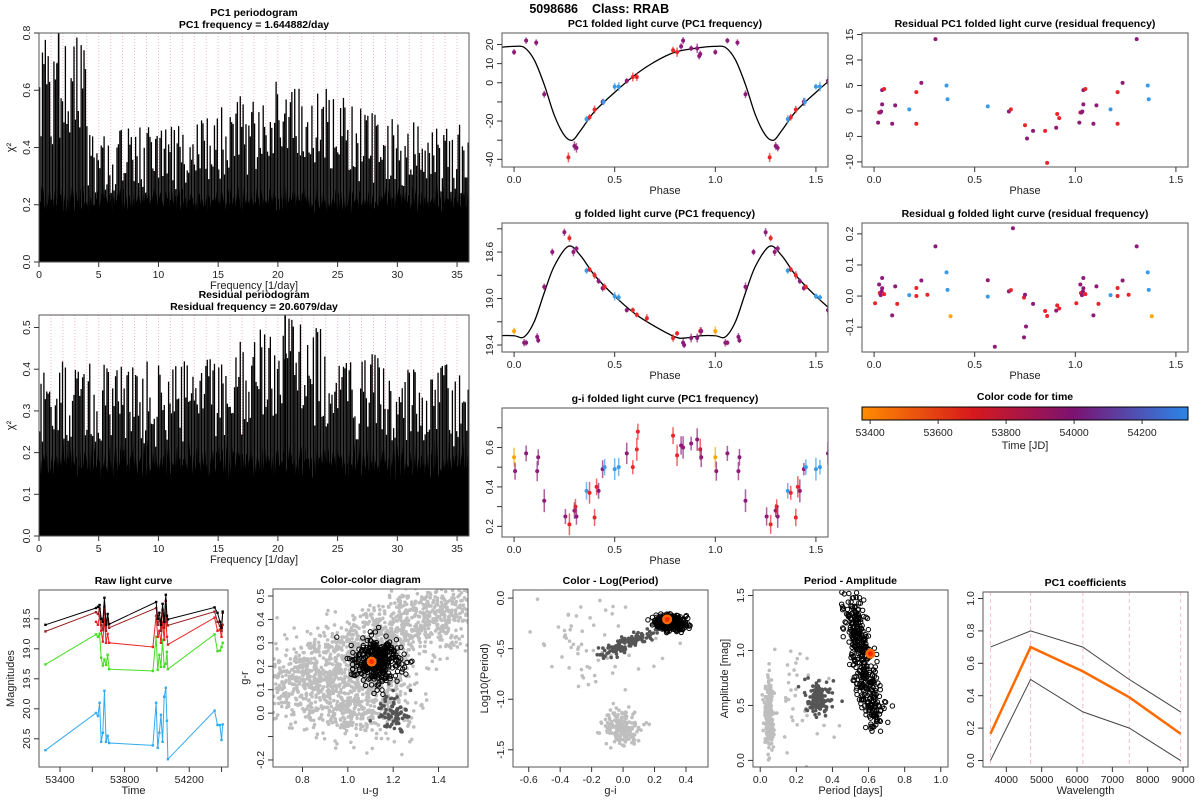 The image size is (1200, 800). What do you see at coordinates (27, 452) in the screenshot?
I see `y-tick-label: 0.2` at bounding box center [27, 452].